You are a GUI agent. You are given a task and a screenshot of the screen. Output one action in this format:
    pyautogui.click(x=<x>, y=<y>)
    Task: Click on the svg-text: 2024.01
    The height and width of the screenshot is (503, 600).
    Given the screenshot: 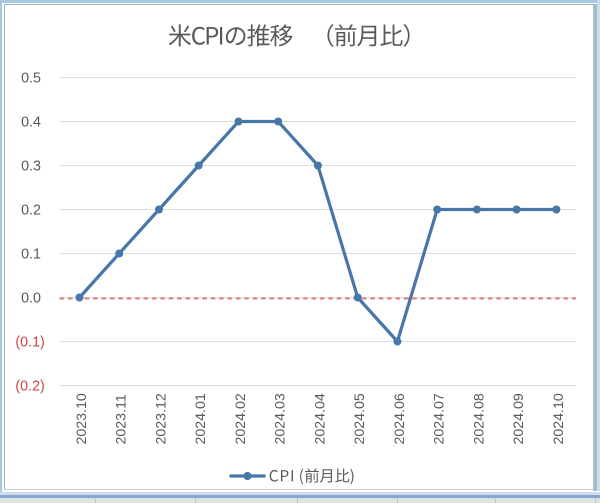 What is the action you would take?
    pyautogui.click(x=201, y=418)
    